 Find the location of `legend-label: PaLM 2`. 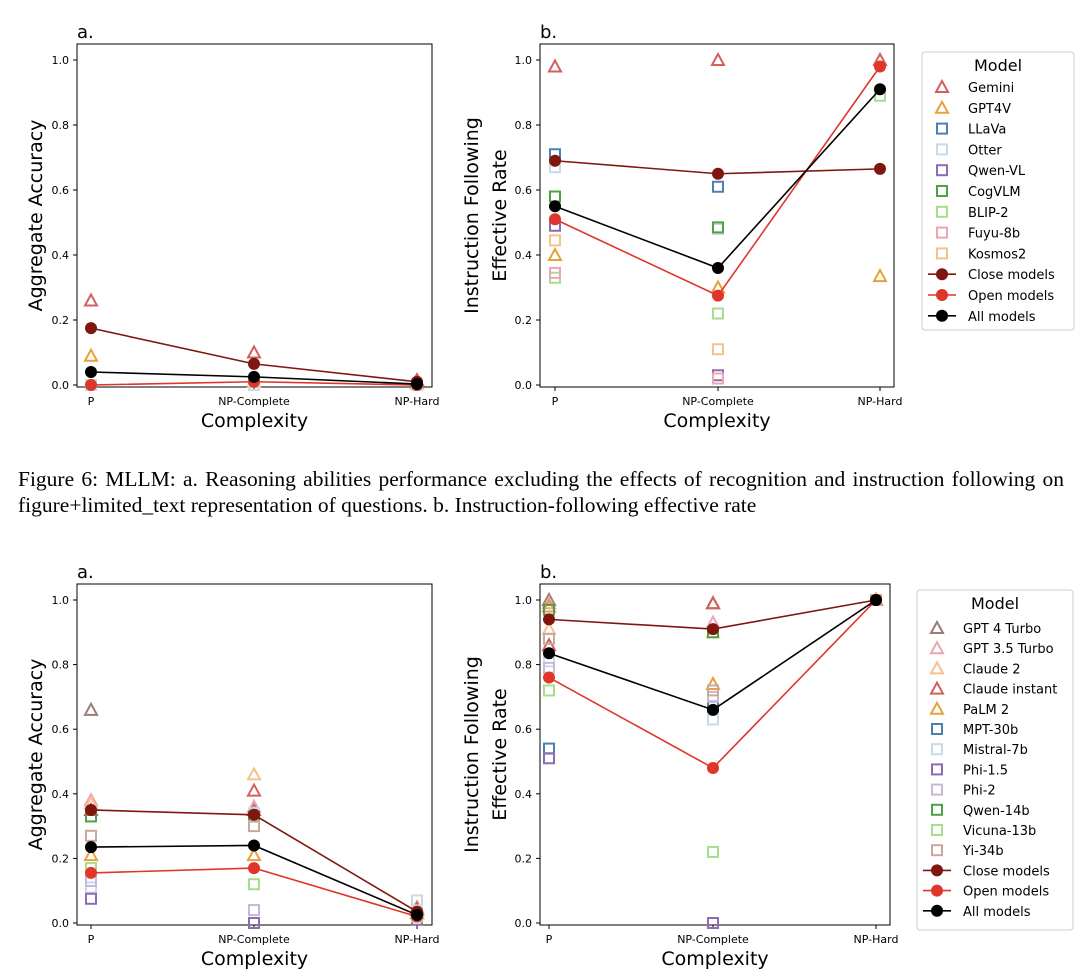

legend-label: PaLM 2 is located at coordinates (986, 710).